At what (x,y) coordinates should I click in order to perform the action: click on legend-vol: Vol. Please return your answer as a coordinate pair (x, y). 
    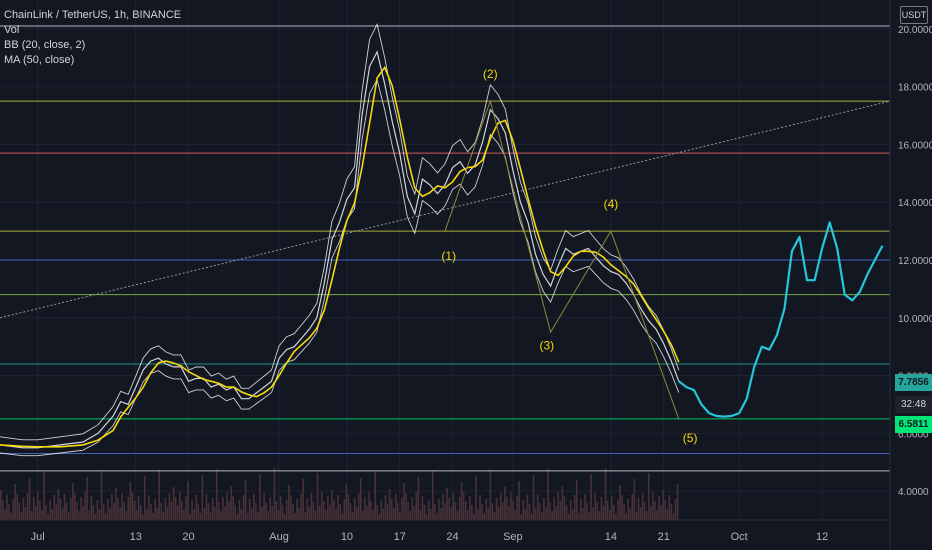
    Looking at the image, I should click on (12, 30).